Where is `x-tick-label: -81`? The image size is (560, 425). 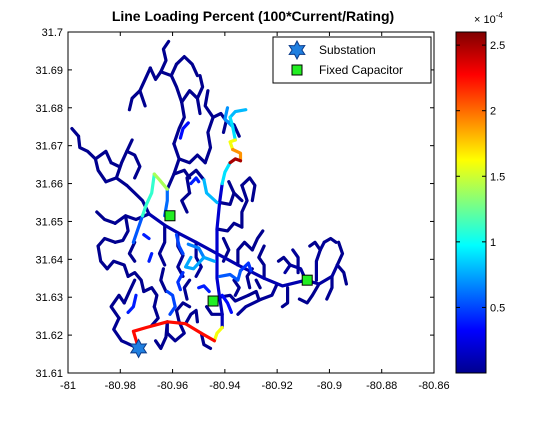
x-tick-label: -81 is located at coordinates (68, 386).